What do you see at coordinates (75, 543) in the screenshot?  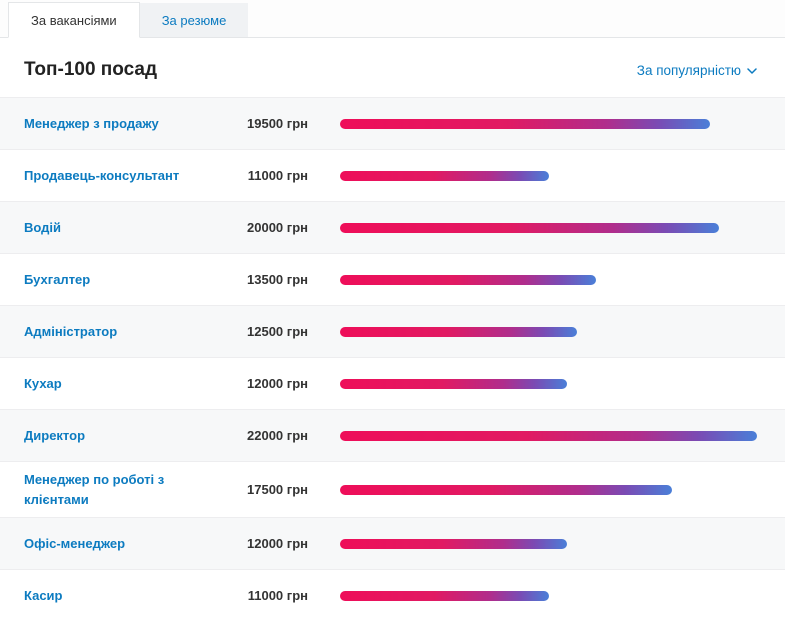 I see `job-title-link: Офіс-менеджер` at bounding box center [75, 543].